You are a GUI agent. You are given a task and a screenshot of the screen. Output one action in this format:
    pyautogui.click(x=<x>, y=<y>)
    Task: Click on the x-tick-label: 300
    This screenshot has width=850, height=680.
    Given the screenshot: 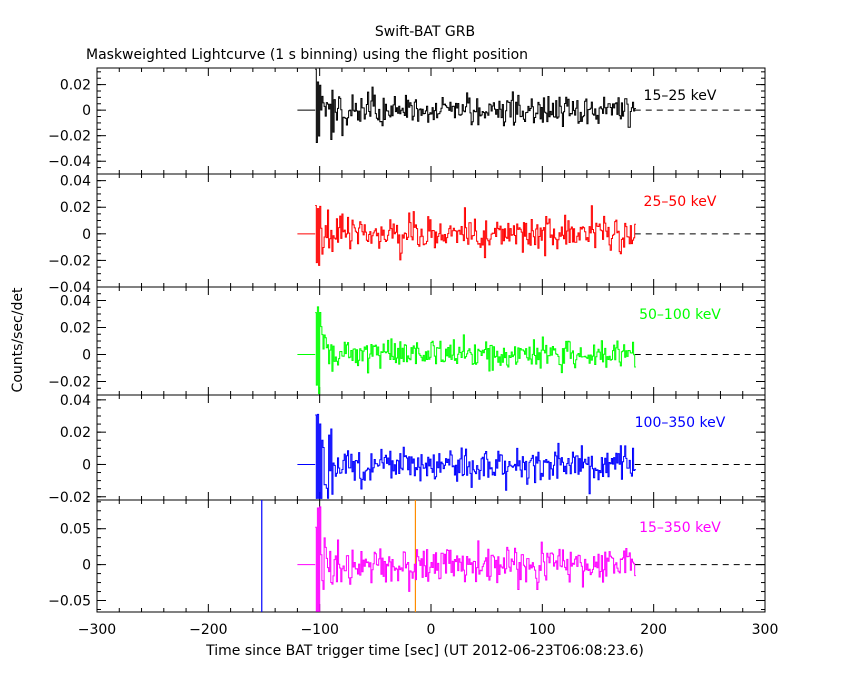 What is the action you would take?
    pyautogui.click(x=765, y=630)
    